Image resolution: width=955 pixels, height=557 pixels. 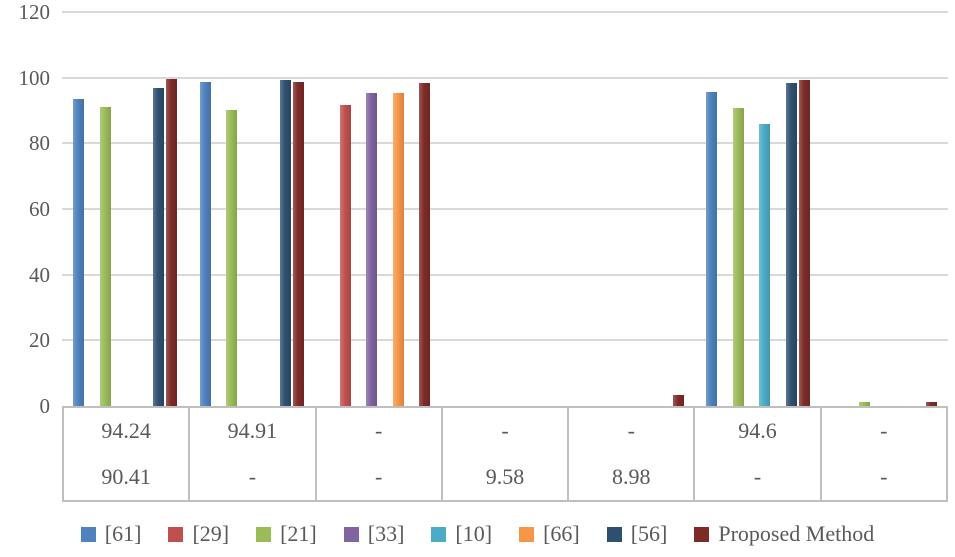 I want to click on table-cell: 9.58, so click(x=505, y=476).